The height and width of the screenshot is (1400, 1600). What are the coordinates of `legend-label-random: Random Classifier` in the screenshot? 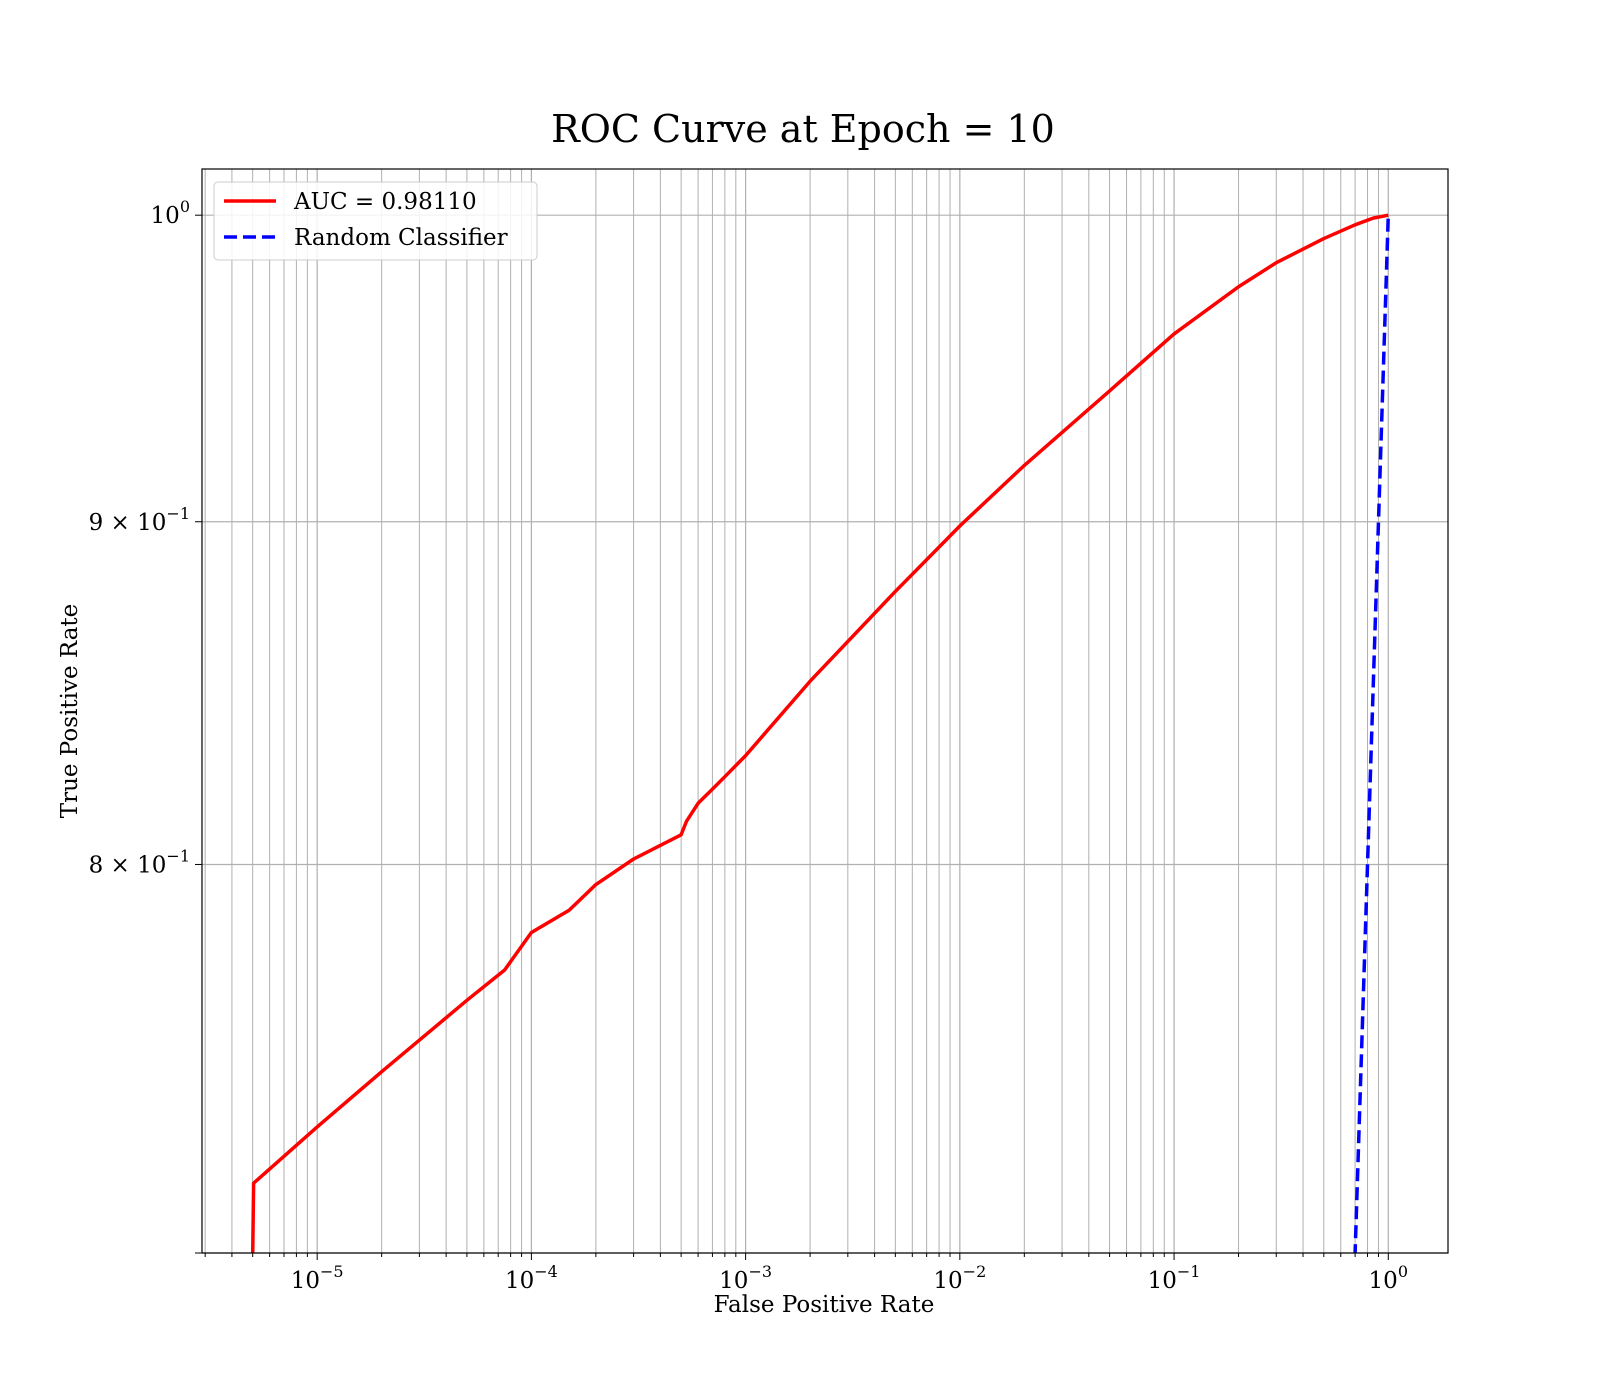 It's located at (401, 238).